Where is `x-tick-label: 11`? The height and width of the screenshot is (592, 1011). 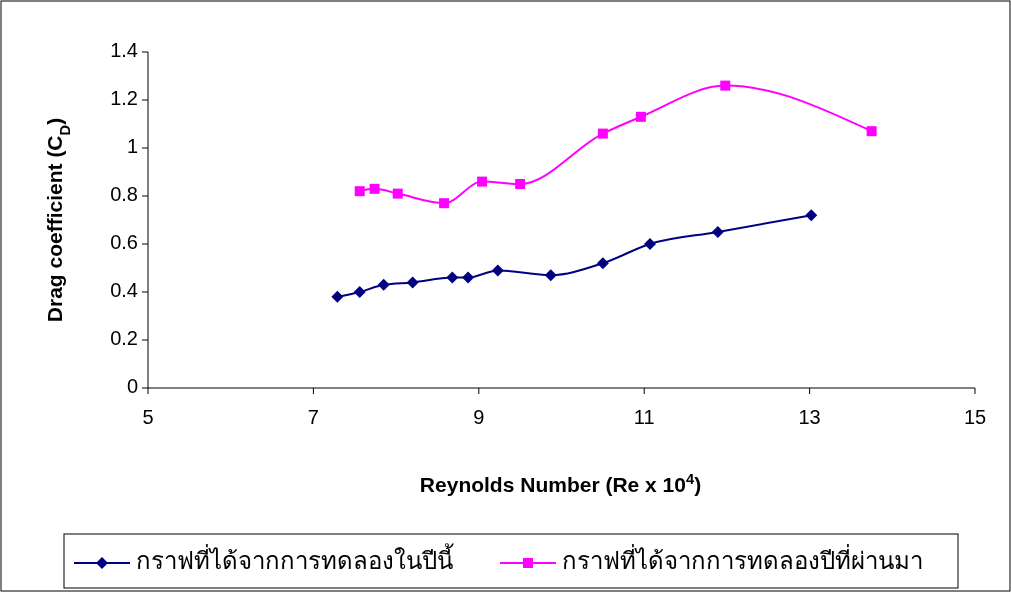
x-tick-label: 11 is located at coordinates (644, 417).